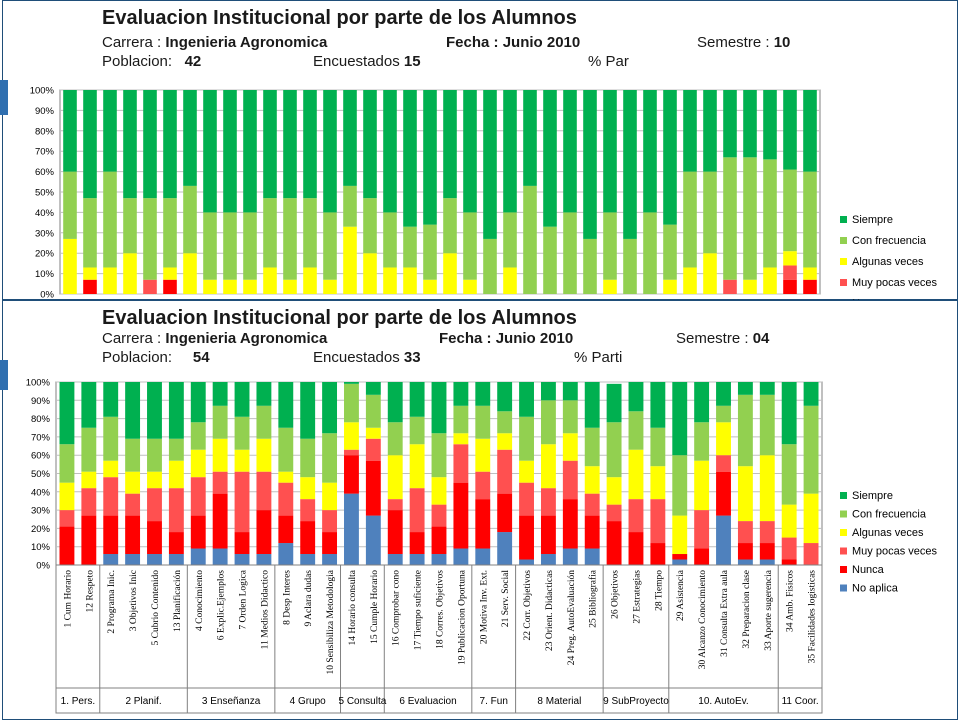 The image size is (960, 720). I want to click on poblacion-line: Poblacion: 54, so click(156, 357).